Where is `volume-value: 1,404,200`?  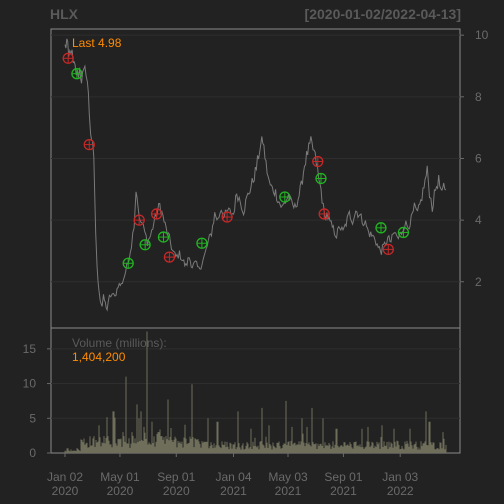 volume-value: 1,404,200 is located at coordinates (99, 357).